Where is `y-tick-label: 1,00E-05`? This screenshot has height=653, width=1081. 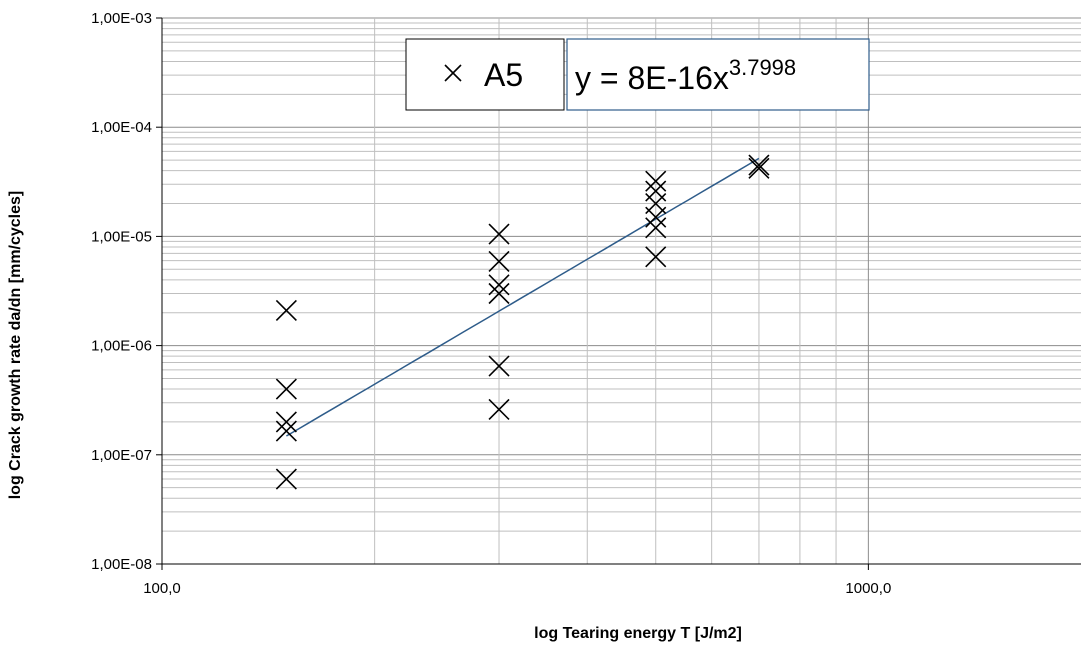 y-tick-label: 1,00E-05 is located at coordinates (121, 236).